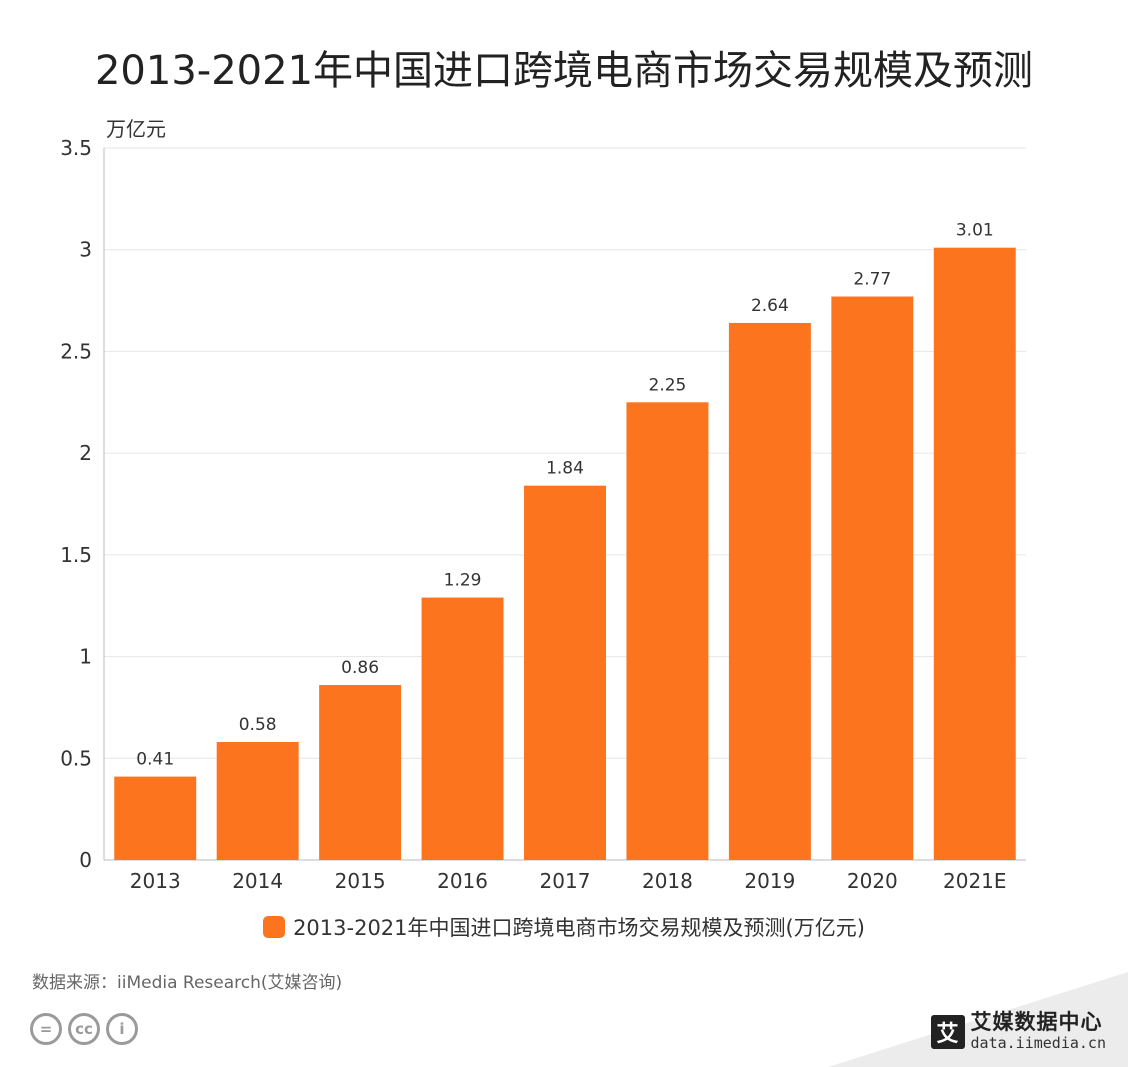 This screenshot has height=1067, width=1128. I want to click on data-label: 2.77, so click(872, 280).